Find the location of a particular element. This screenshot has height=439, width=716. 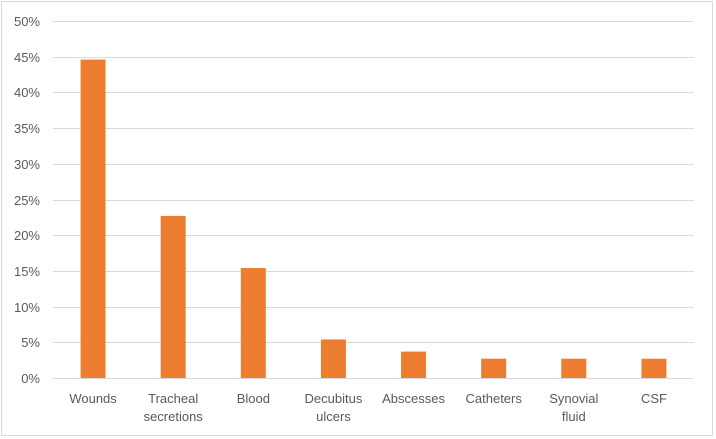

y-tick-label: 40% is located at coordinates (27, 92).